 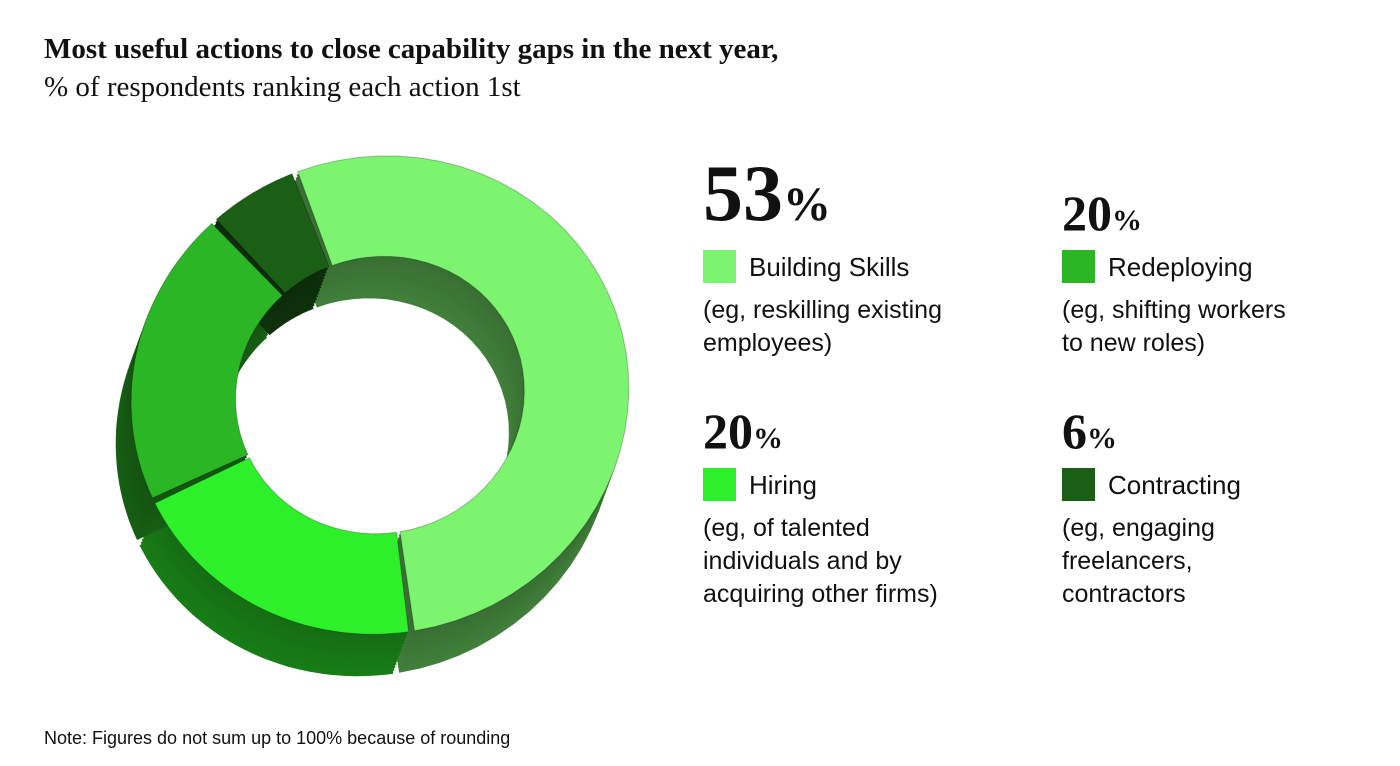 I want to click on legend-description: (eg, engaging, so click(x=1138, y=528).